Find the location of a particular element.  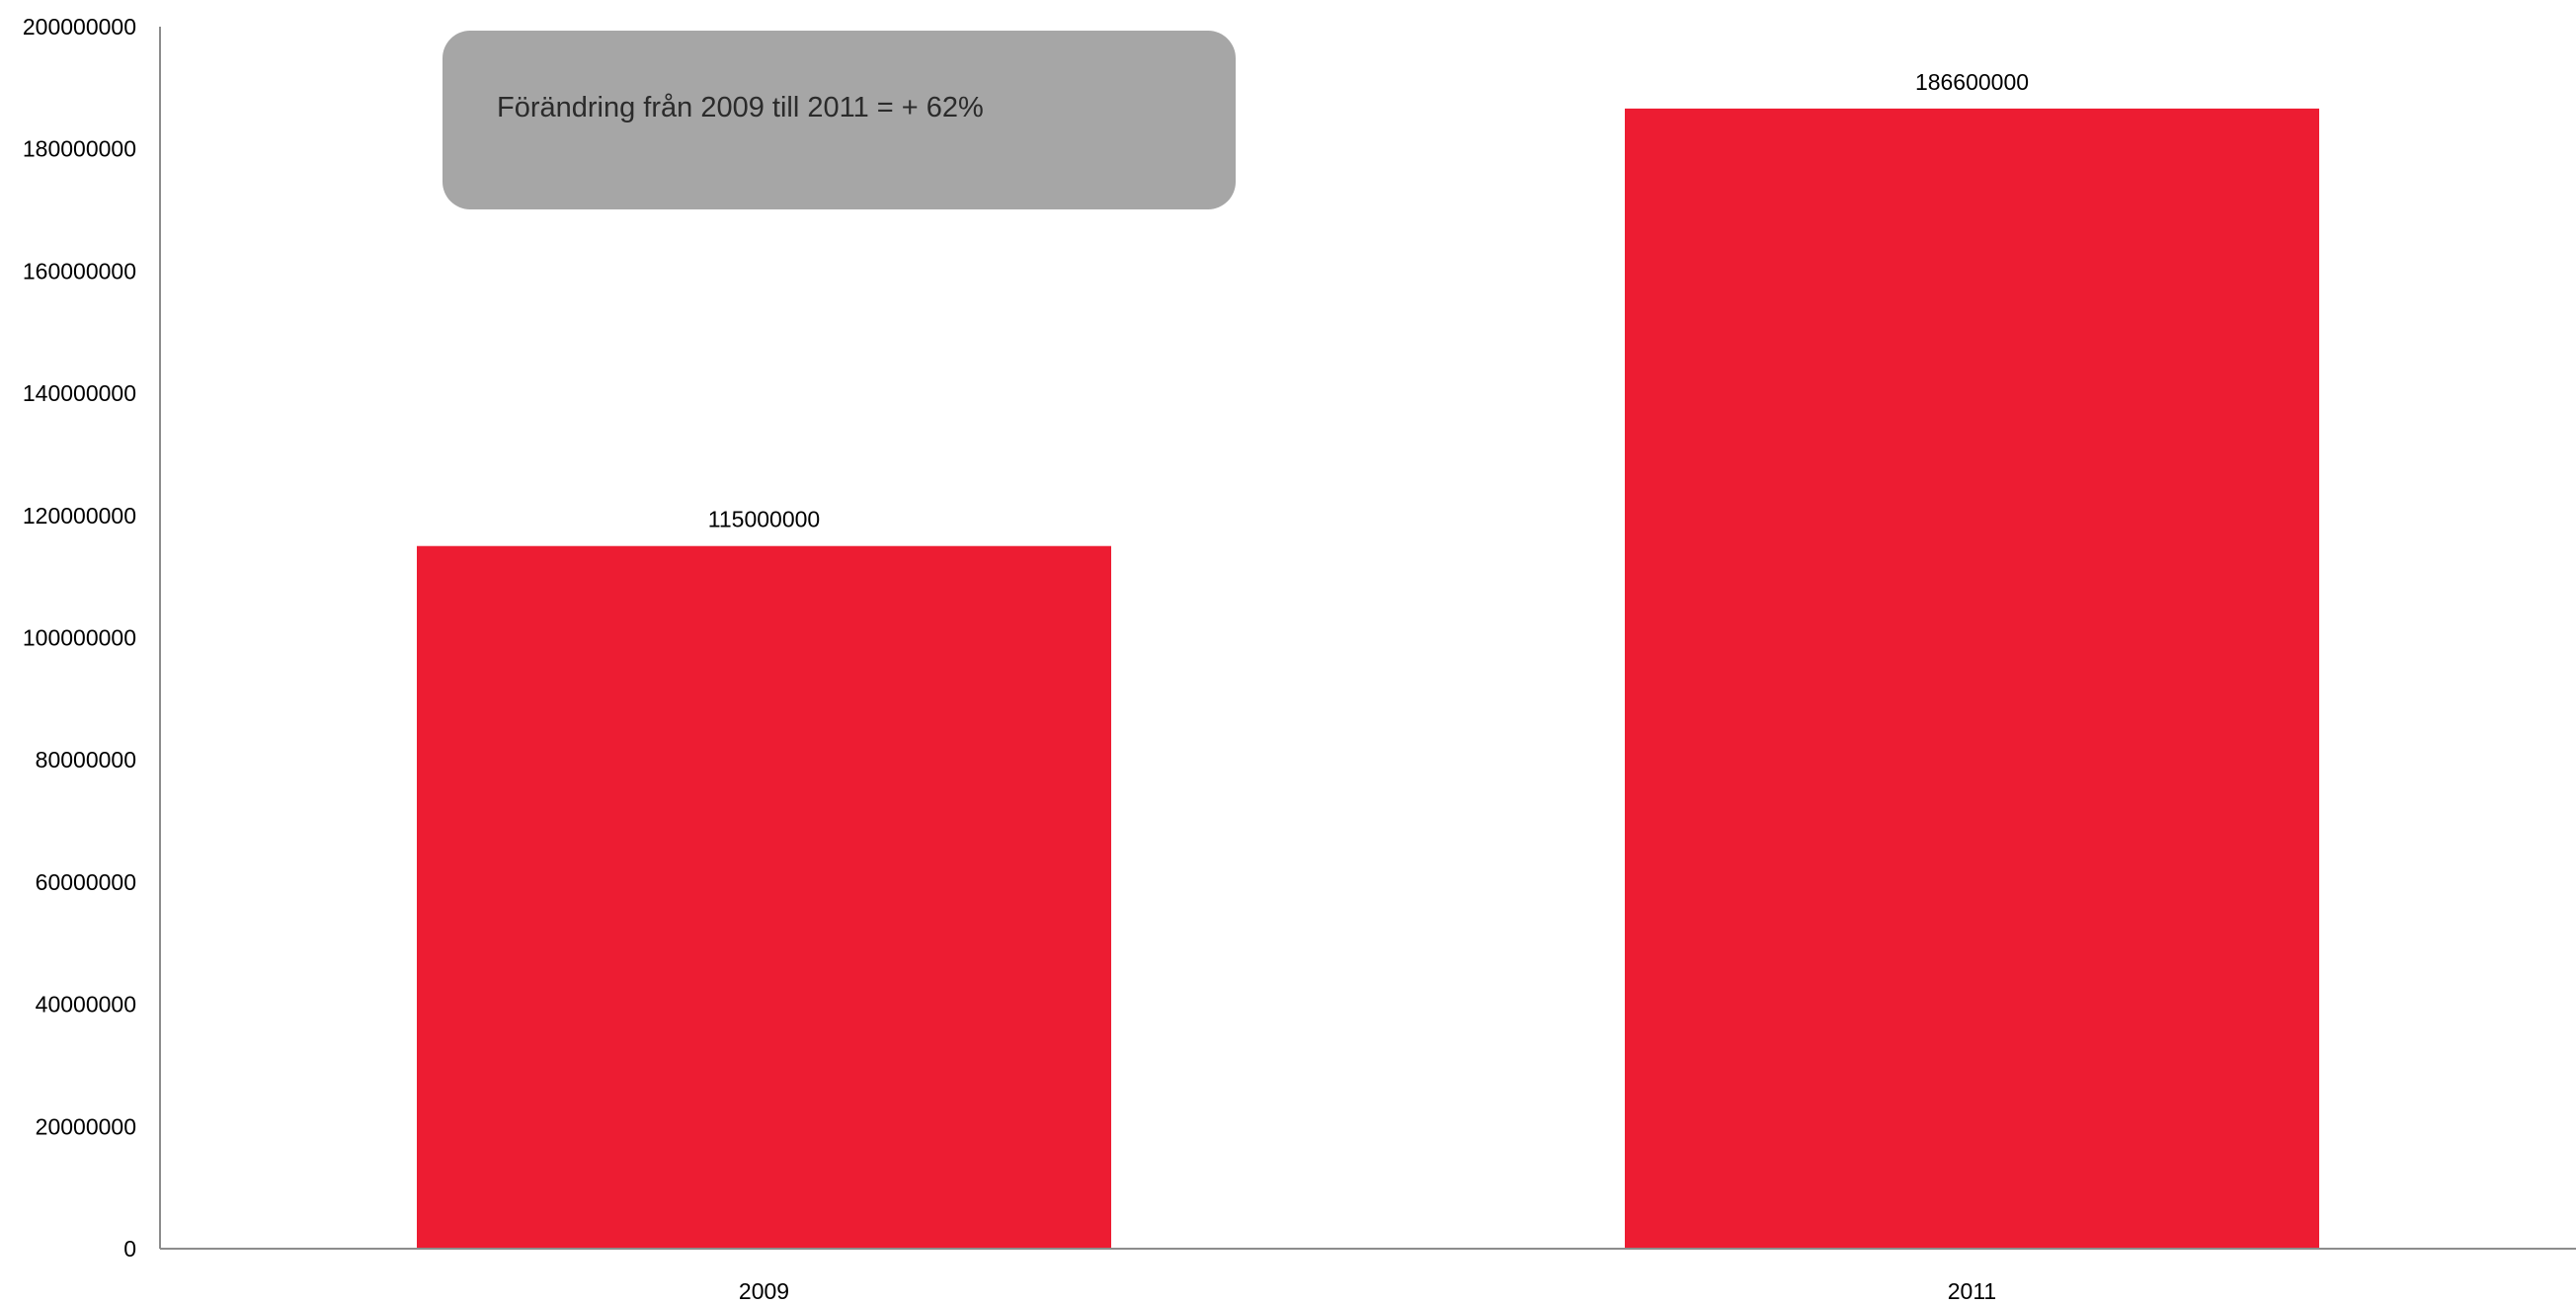

data-label-2011: 186600000 is located at coordinates (1972, 82).